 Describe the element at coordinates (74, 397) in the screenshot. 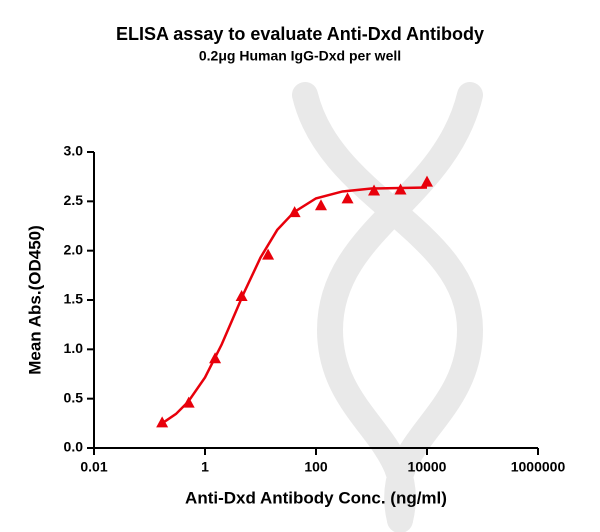

I see `y-tick-label: 0.5` at that location.